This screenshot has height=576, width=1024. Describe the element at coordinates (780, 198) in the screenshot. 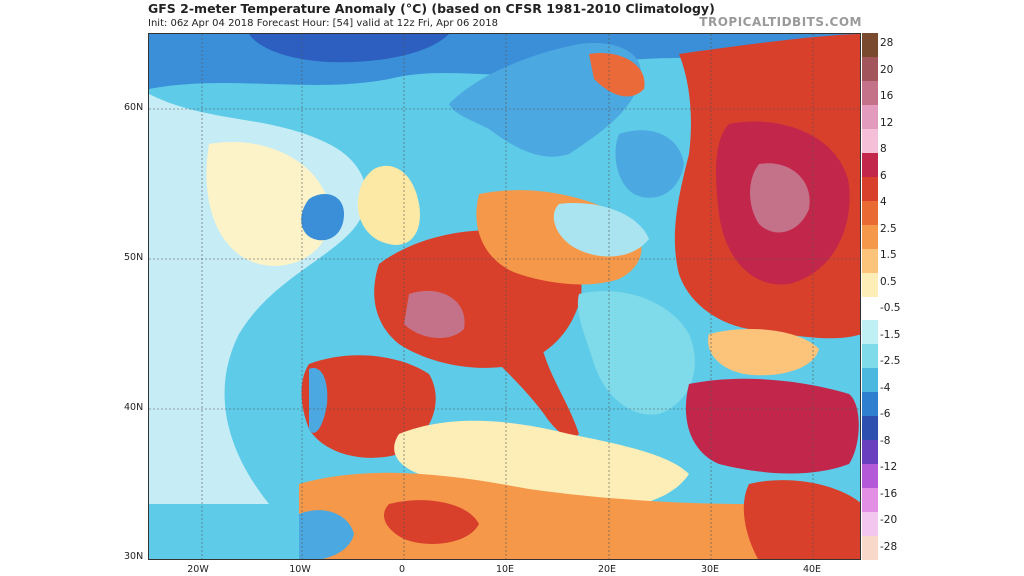

I see `russia-very-hot-core` at that location.